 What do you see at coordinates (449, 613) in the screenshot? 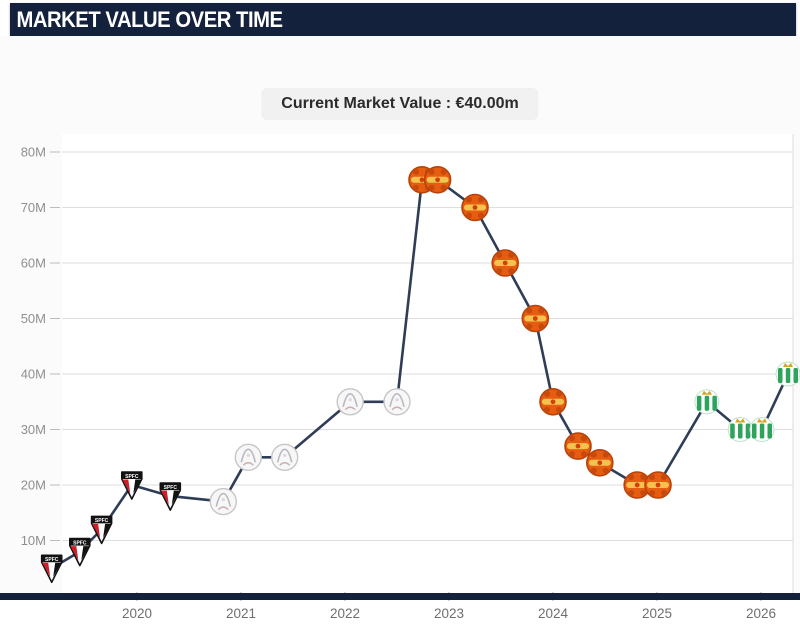
I see `x-tick-label: 2023` at bounding box center [449, 613].